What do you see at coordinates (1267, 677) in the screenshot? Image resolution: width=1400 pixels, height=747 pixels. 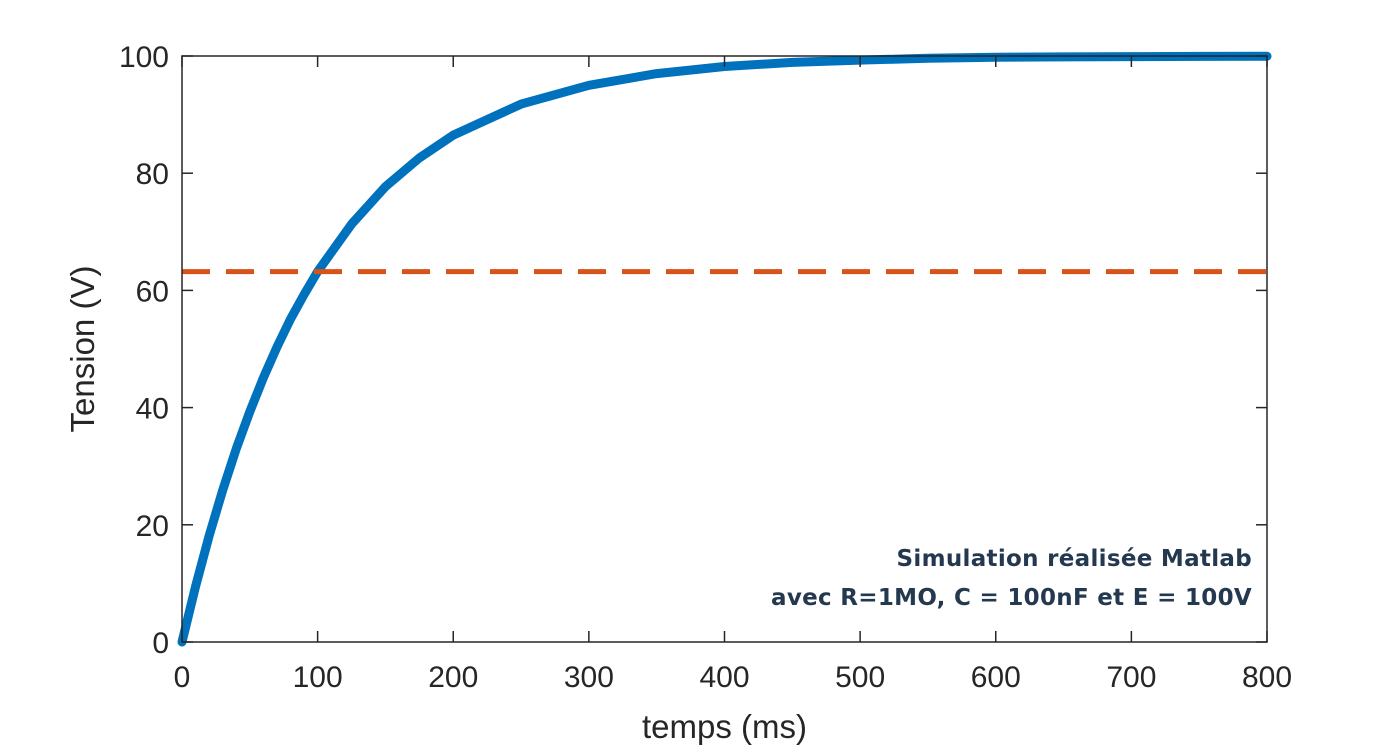 I see `x-tick-label: 800` at bounding box center [1267, 677].